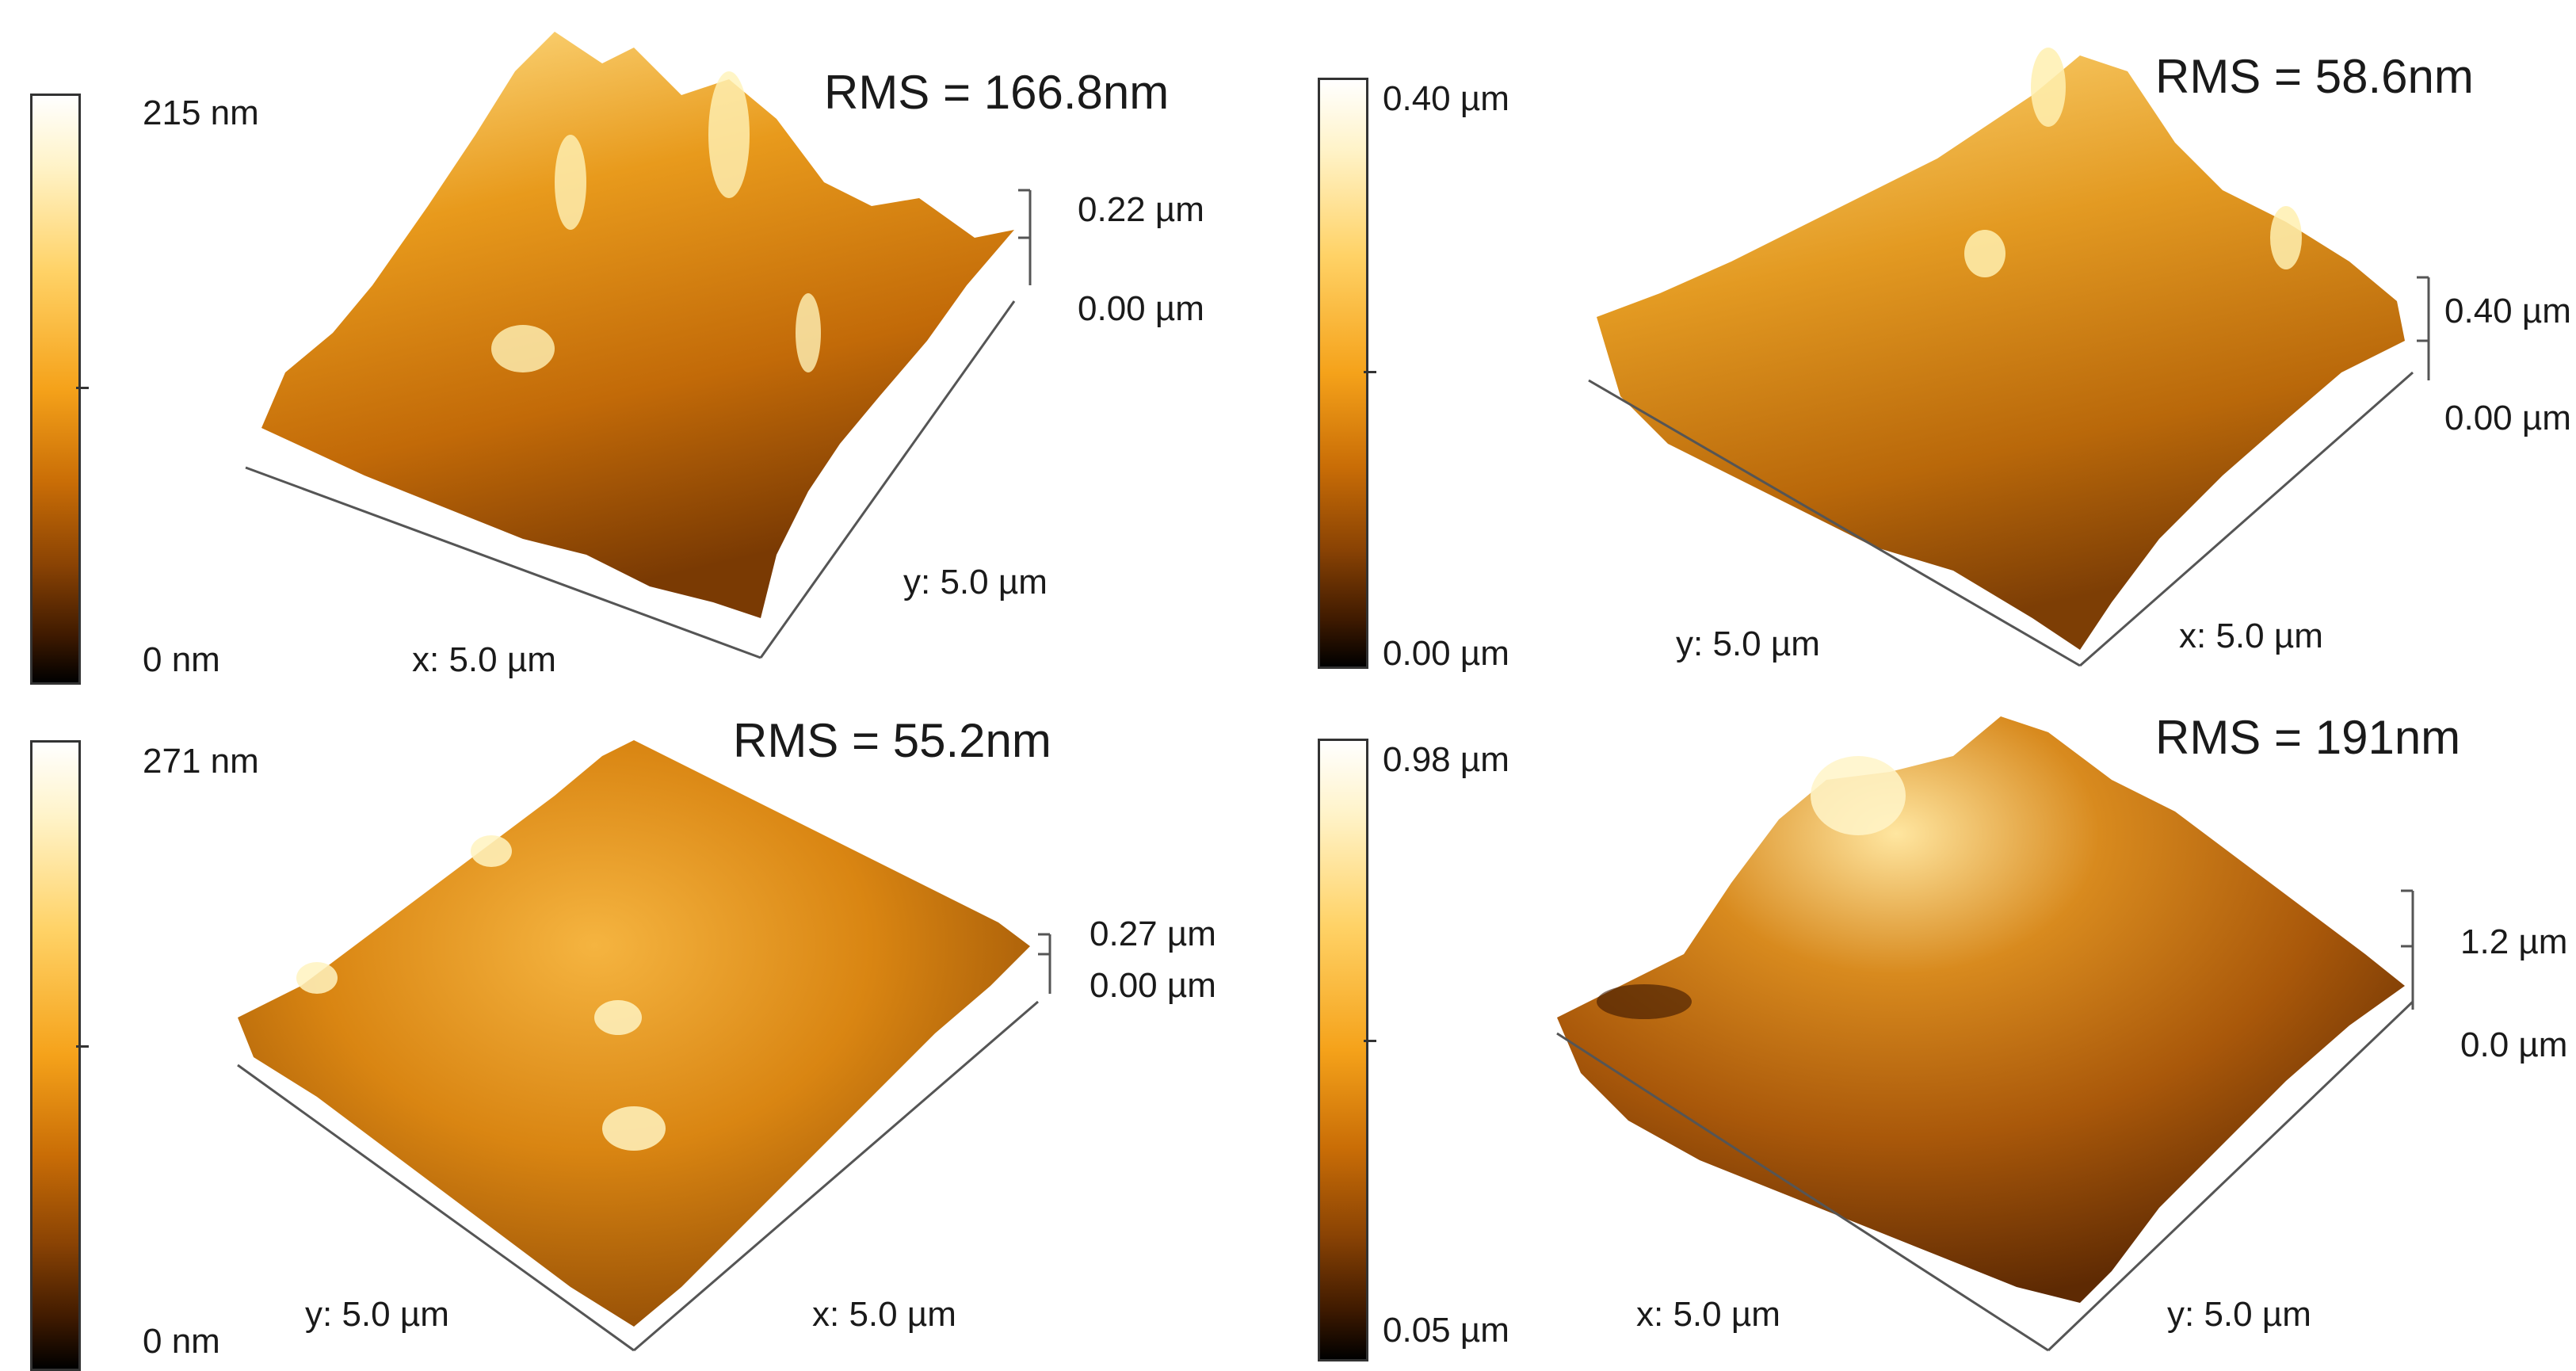  Describe the element at coordinates (201, 113) in the screenshot. I see `colorbar-max-label: 215 nm` at that location.